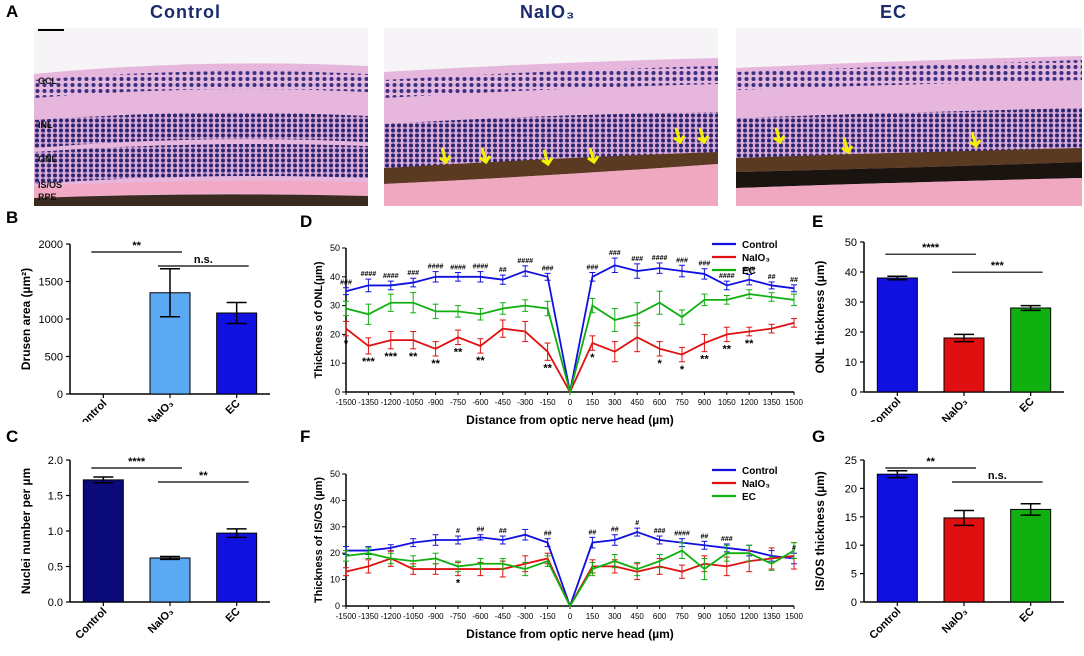 Image resolution: width=1084 pixels, height=656 pixels. Describe the element at coordinates (480, 402) in the screenshot. I see `x-tick-label: -600` at that location.